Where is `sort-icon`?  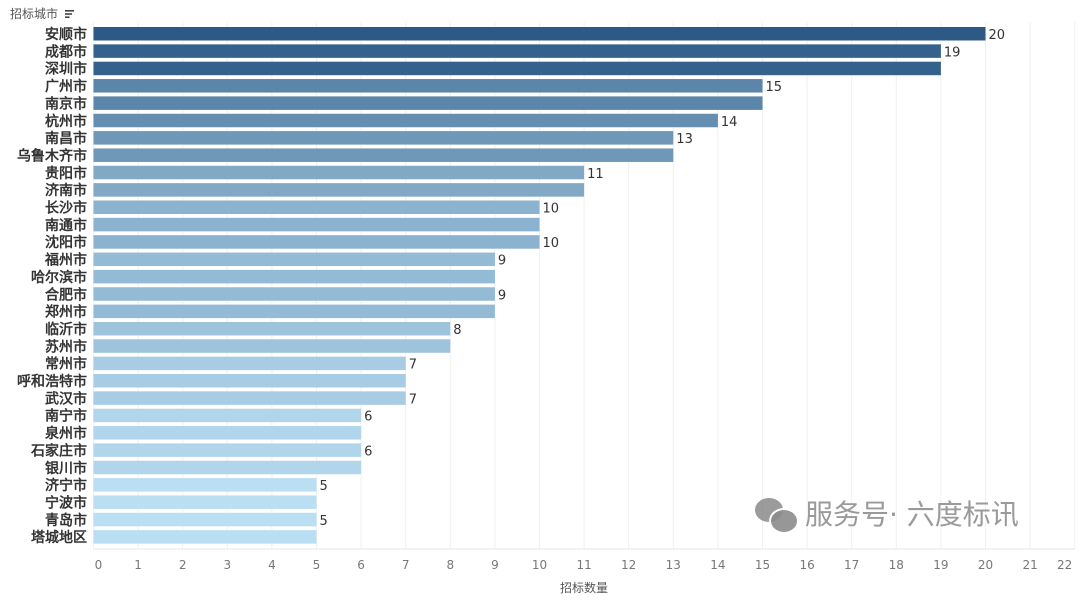 sort-icon is located at coordinates (69, 14).